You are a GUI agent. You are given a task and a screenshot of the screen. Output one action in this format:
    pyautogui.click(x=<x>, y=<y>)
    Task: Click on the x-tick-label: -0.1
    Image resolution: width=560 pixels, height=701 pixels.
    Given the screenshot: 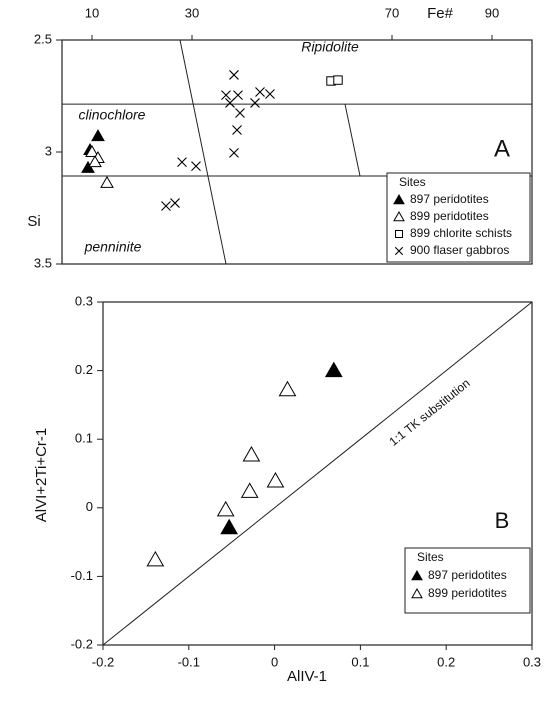 What is the action you would take?
    pyautogui.click(x=189, y=661)
    